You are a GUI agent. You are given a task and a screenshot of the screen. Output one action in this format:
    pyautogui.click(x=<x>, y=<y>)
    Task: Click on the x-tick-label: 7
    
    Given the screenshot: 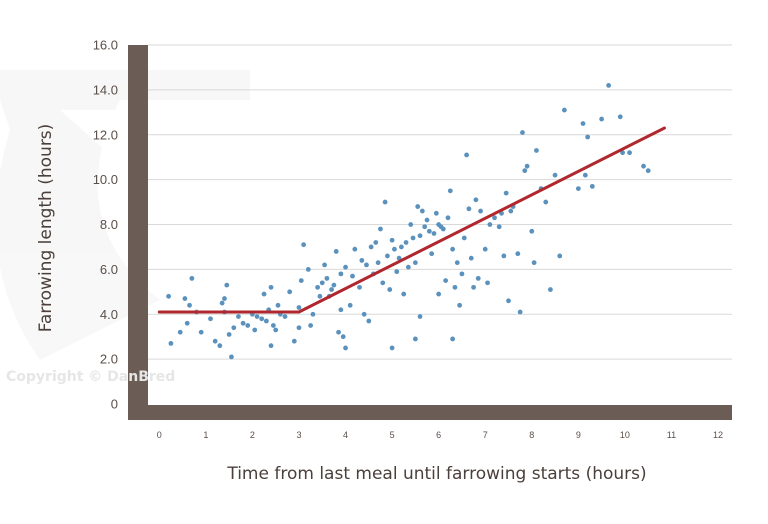 What is the action you would take?
    pyautogui.click(x=485, y=435)
    